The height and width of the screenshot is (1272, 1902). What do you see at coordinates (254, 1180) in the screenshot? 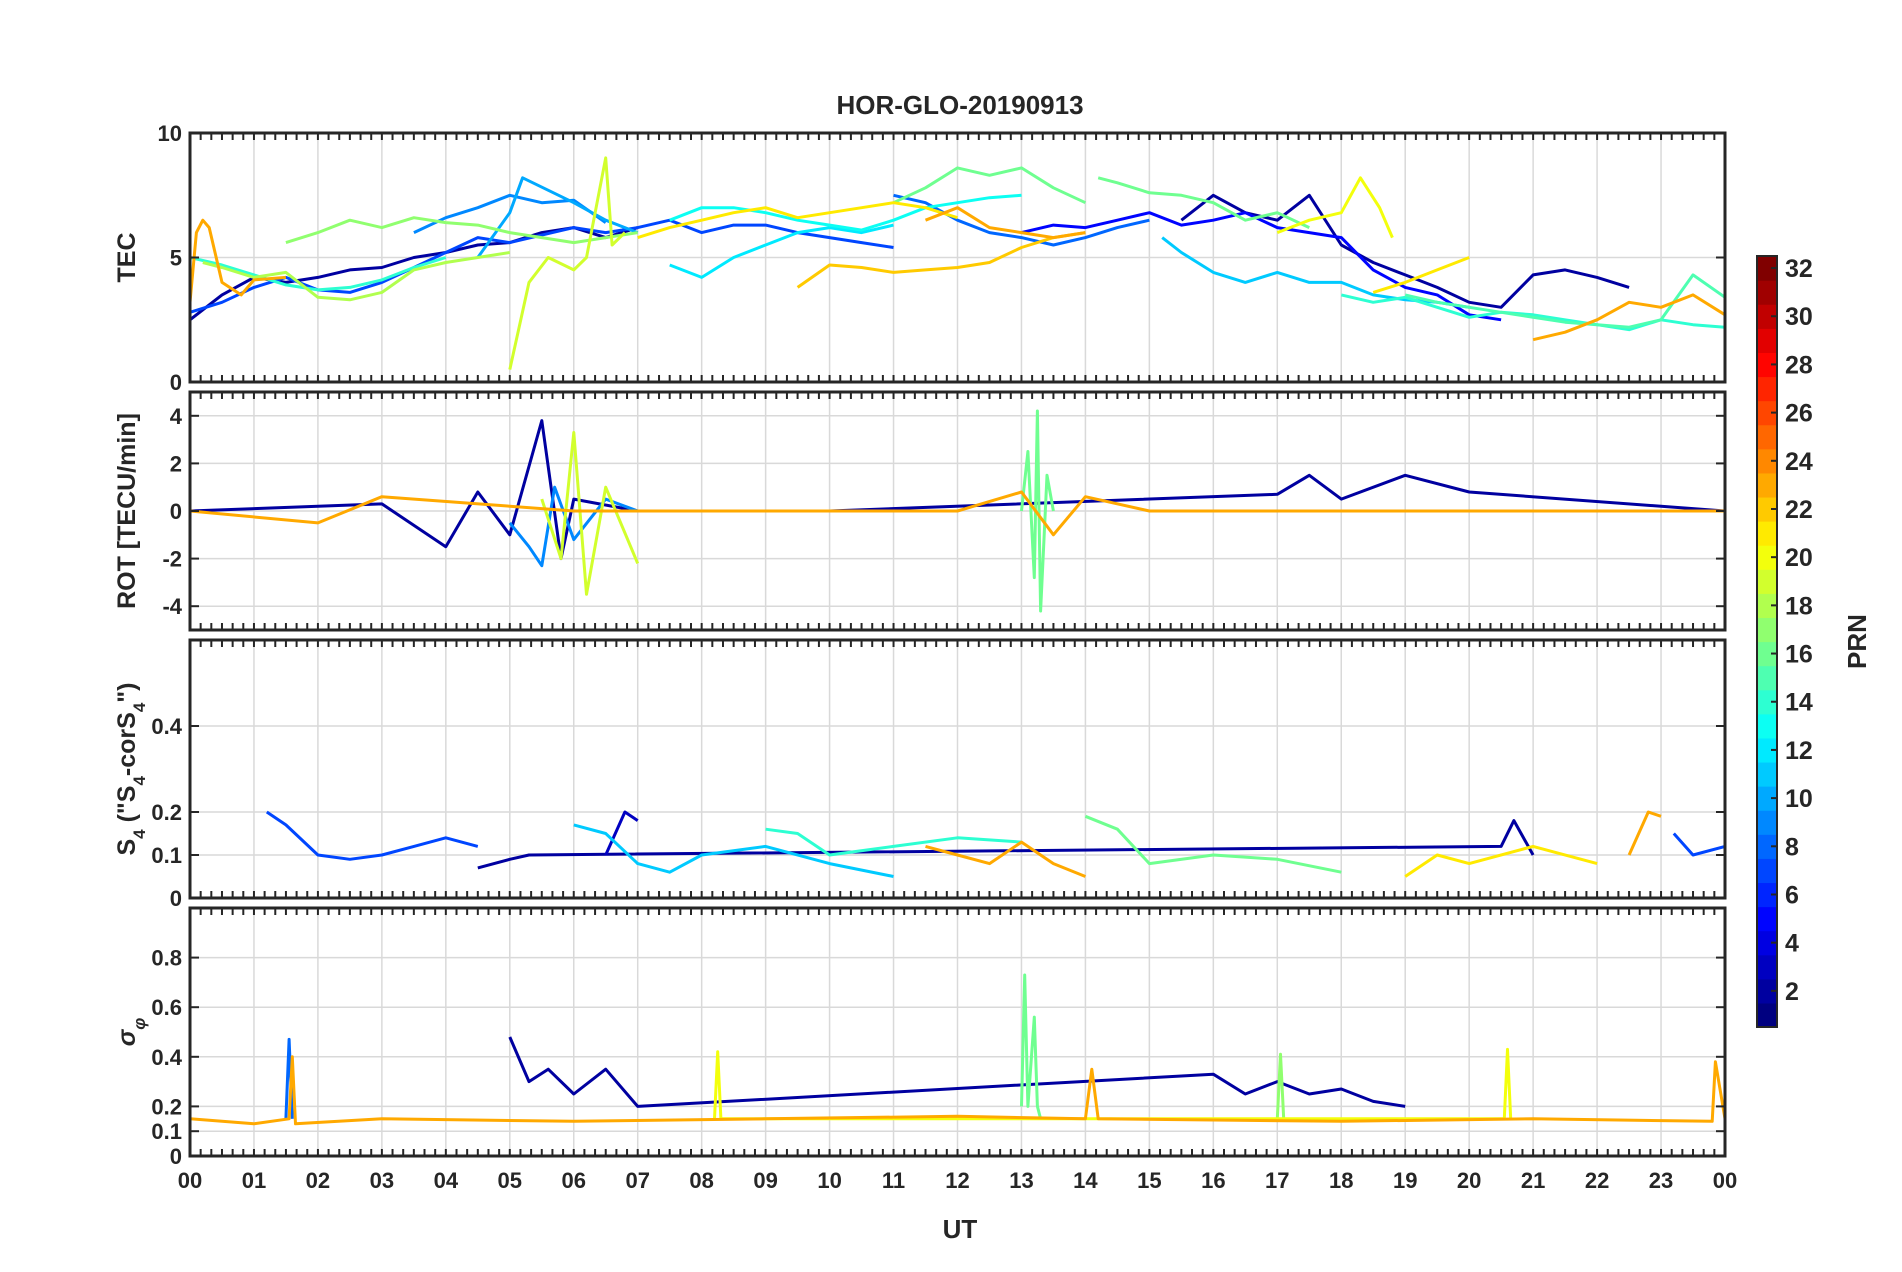
I see `x-tick-label: 01` at bounding box center [254, 1180].